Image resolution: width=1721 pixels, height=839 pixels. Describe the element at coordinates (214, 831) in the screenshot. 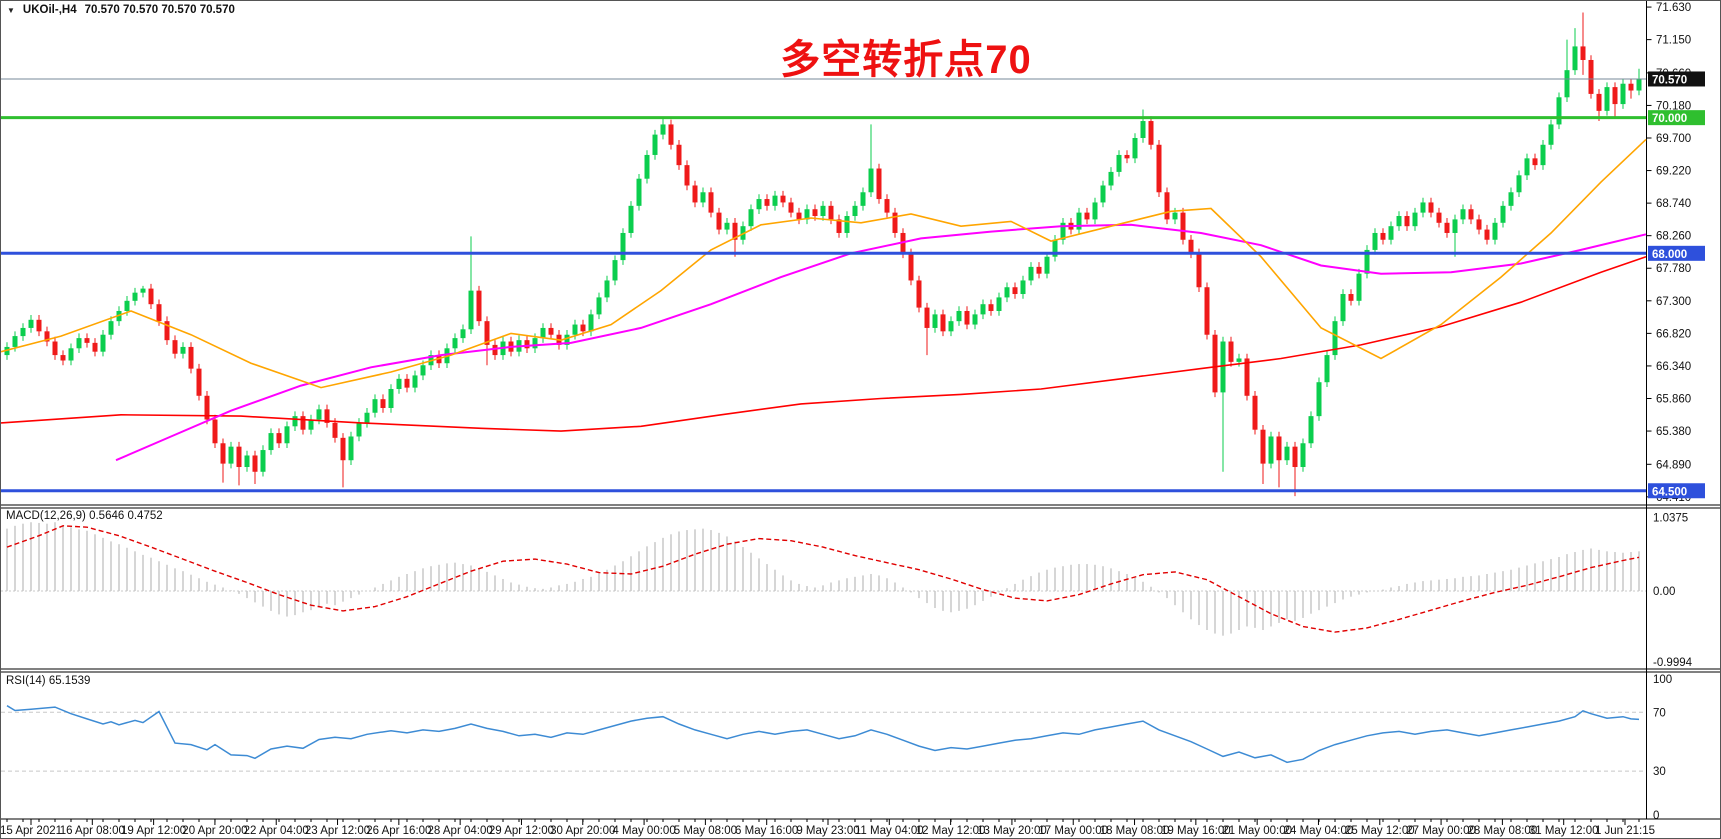

I see `svg-text: 20 Apr 20:00` at that location.